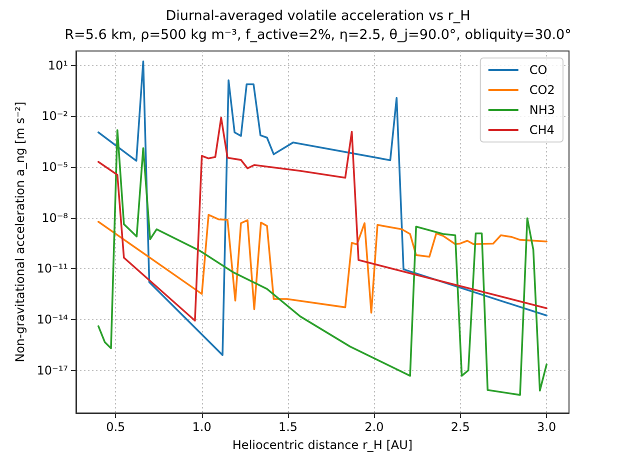  Describe the element at coordinates (58, 65) in the screenshot. I see `y-tick-label: 10¹` at that location.